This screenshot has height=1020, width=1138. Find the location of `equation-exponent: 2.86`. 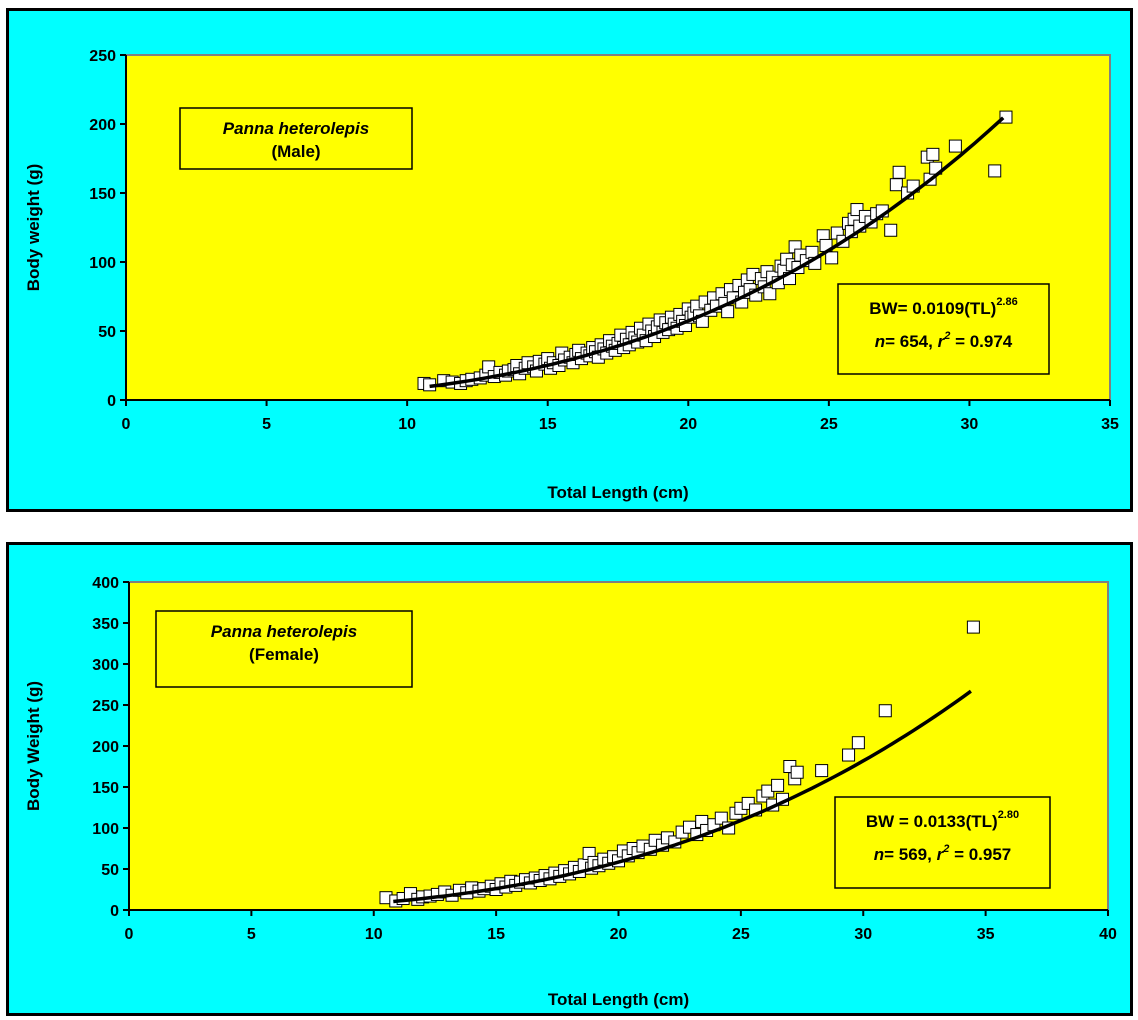

equation-exponent: 2.86 is located at coordinates (1006, 302).